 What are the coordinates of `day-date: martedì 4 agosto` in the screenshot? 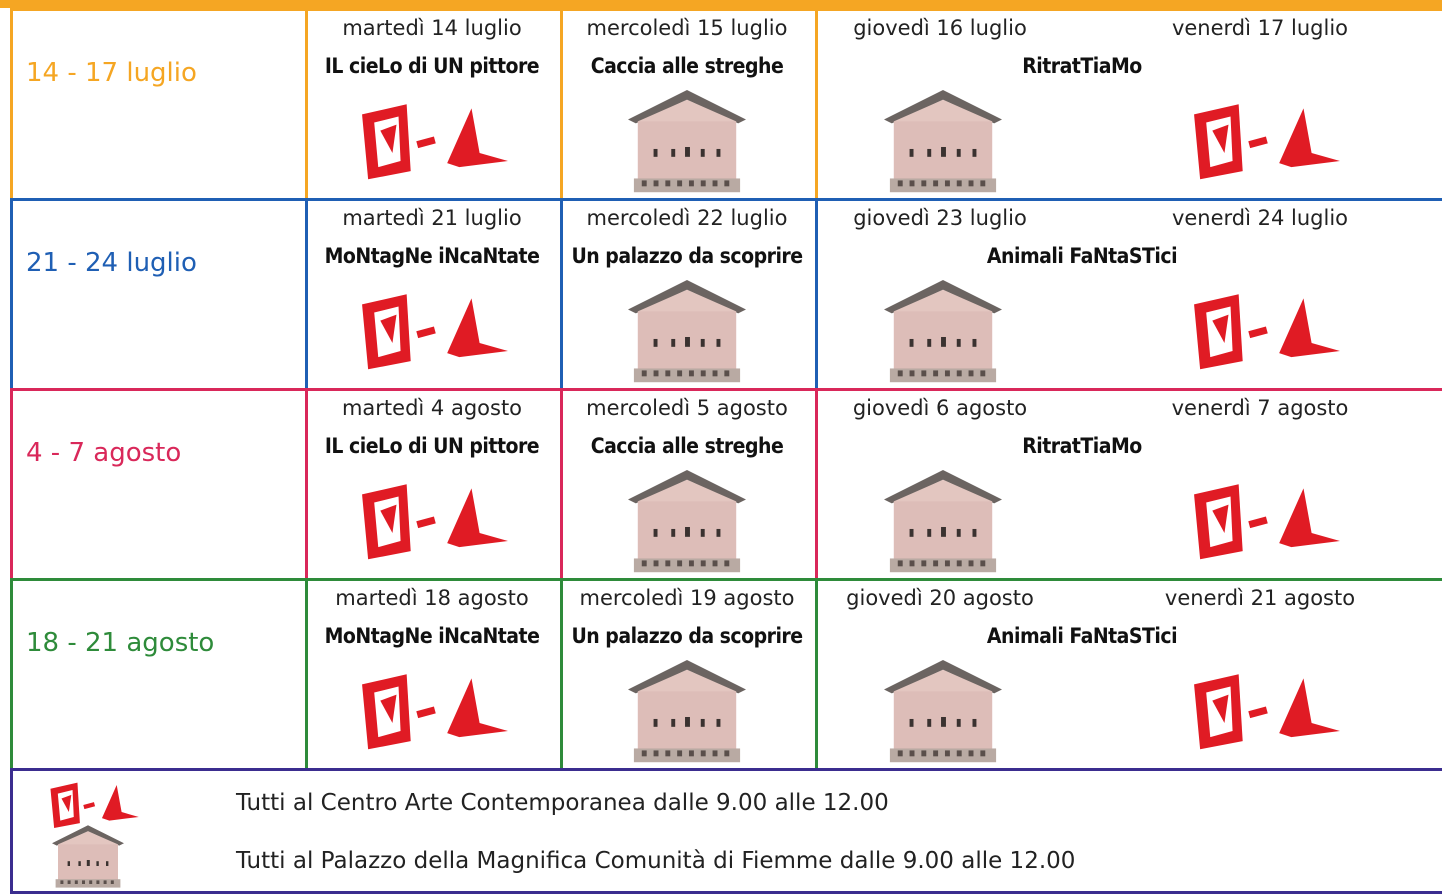 It's located at (432, 408).